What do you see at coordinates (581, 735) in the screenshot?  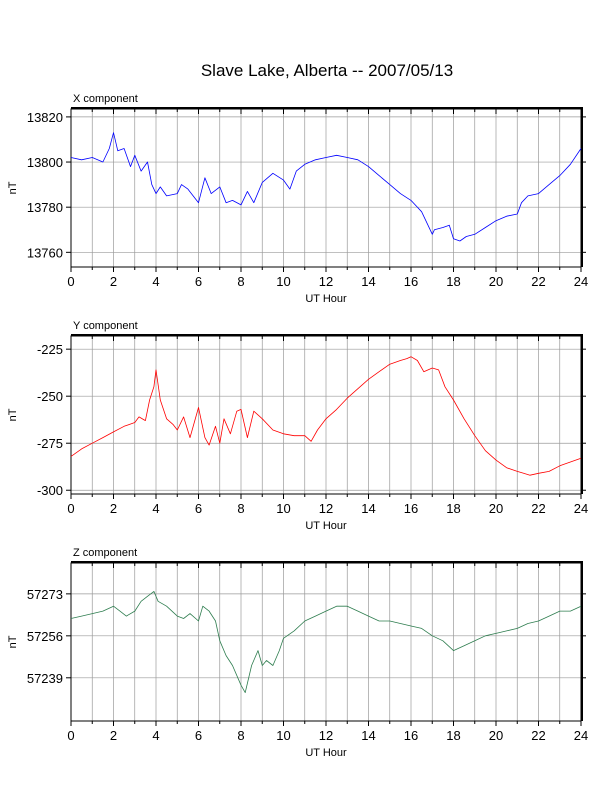 I see `z-component-x-tick-label: 24` at bounding box center [581, 735].